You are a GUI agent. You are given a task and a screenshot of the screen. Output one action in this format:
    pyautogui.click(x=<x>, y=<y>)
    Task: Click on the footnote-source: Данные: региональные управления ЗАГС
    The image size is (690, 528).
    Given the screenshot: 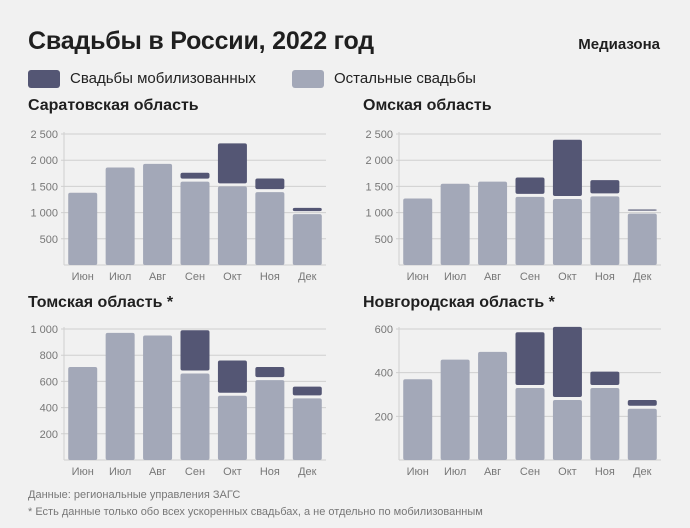 What is the action you would take?
    pyautogui.click(x=134, y=495)
    